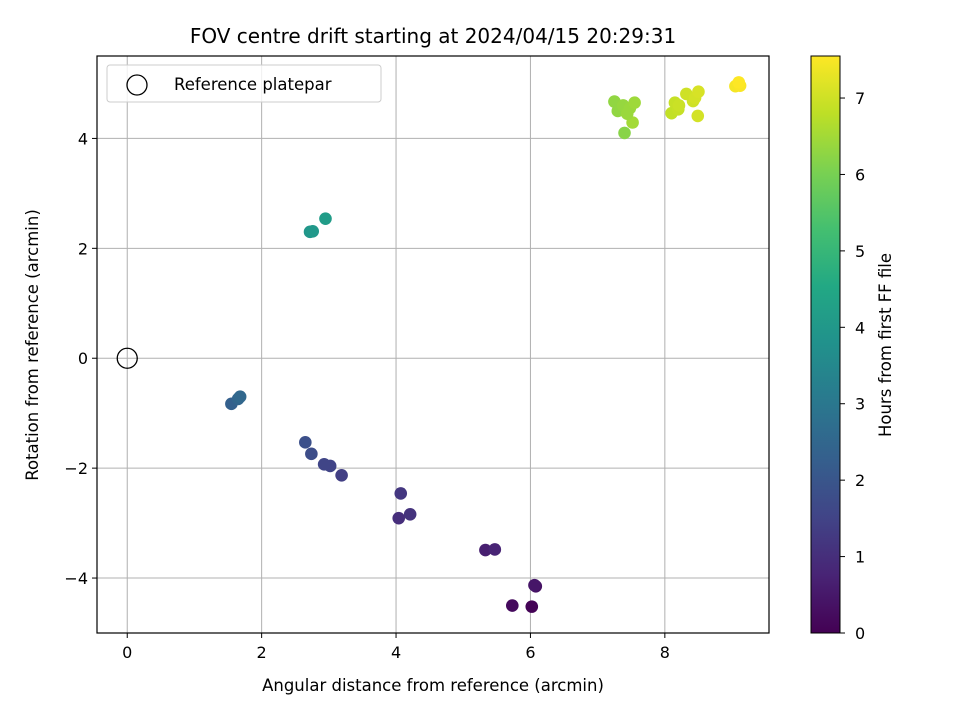  I want to click on legend-entry-label: Reference platepar, so click(253, 84).